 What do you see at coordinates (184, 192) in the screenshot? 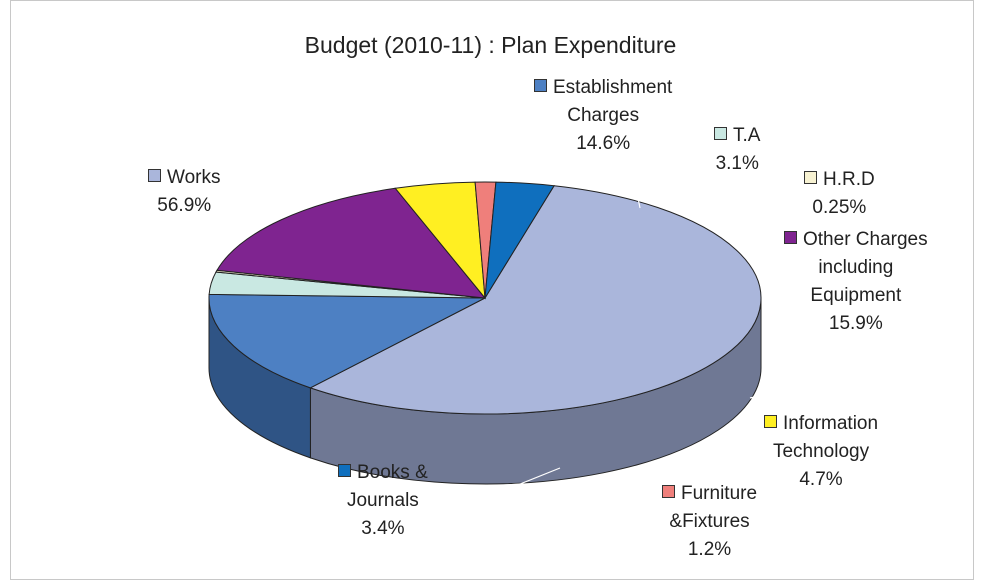
I see `label-works: Works 56.9%` at bounding box center [184, 192].